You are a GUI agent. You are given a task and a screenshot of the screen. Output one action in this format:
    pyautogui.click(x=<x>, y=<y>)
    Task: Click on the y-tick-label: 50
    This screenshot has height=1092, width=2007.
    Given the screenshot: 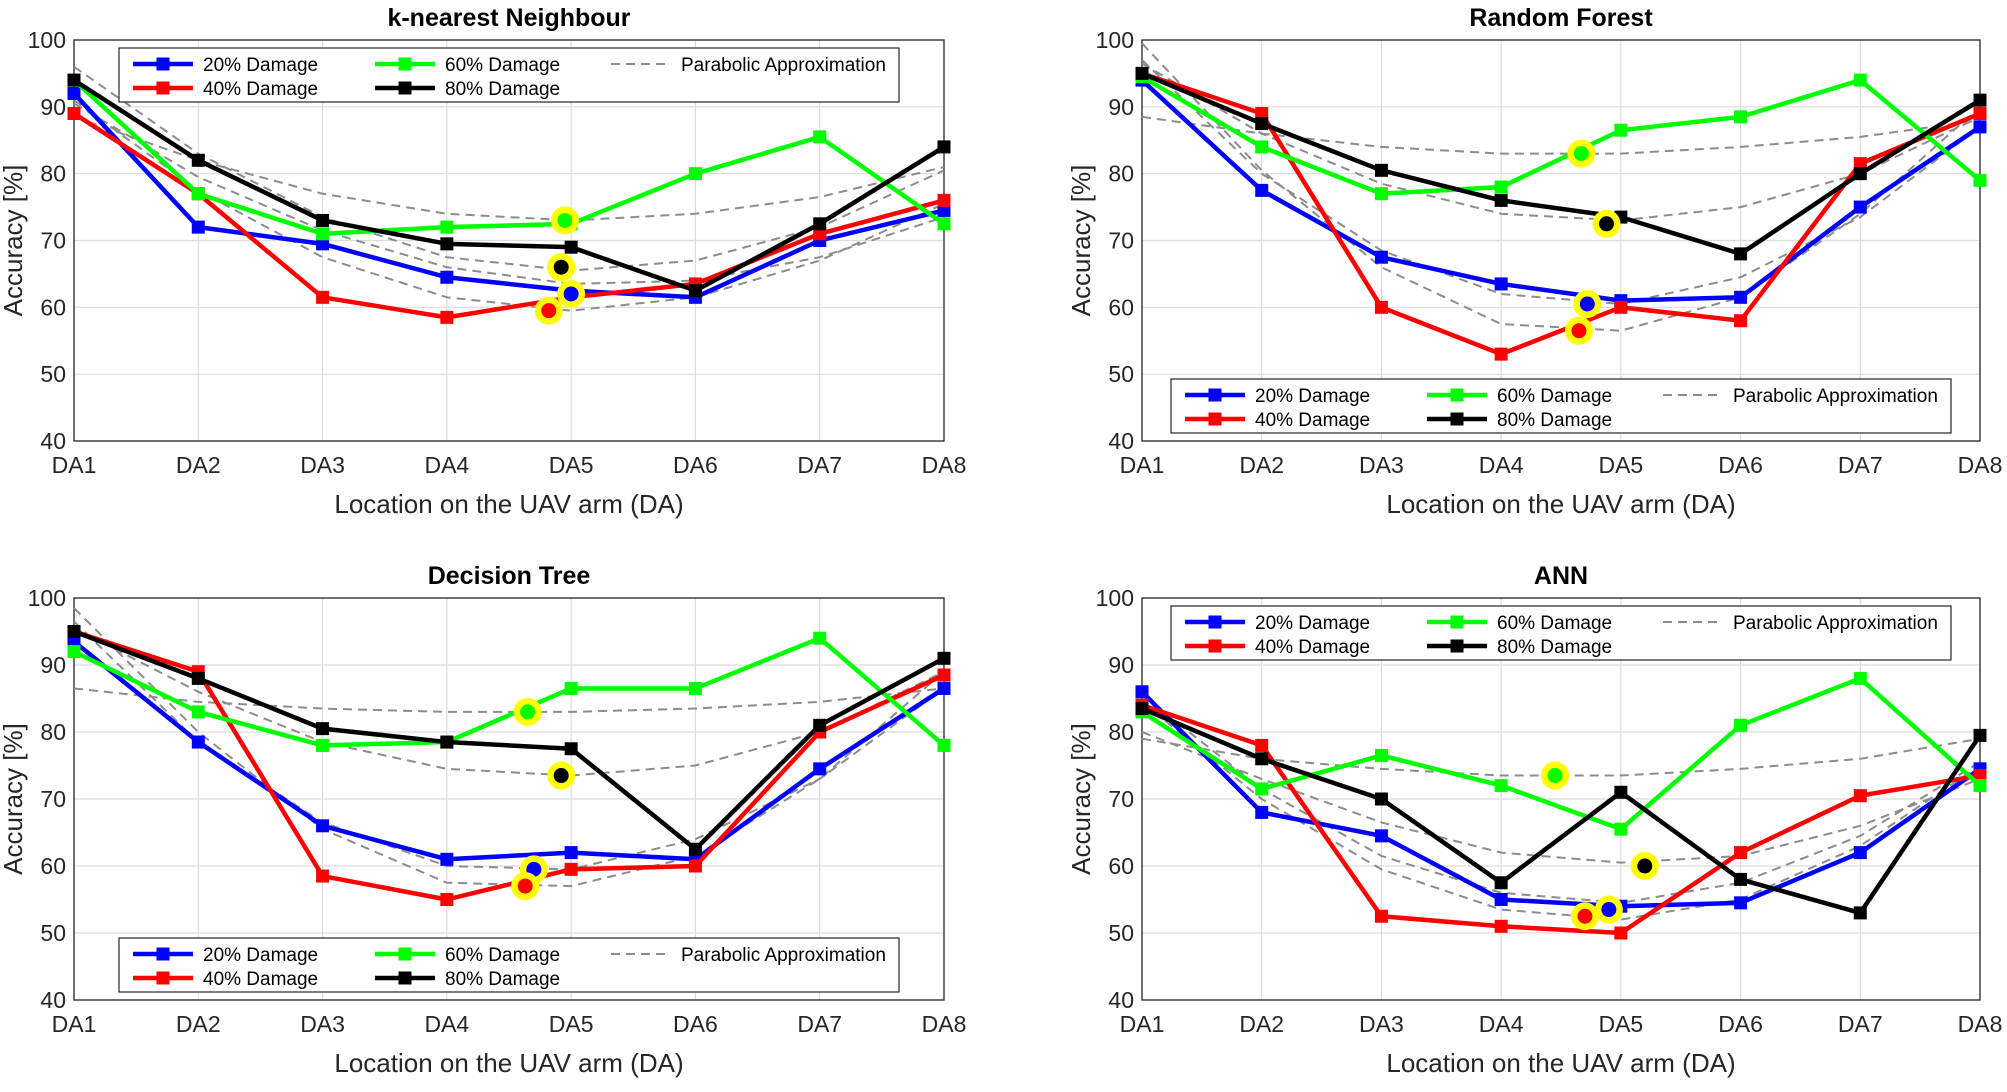 What is the action you would take?
    pyautogui.click(x=1121, y=933)
    